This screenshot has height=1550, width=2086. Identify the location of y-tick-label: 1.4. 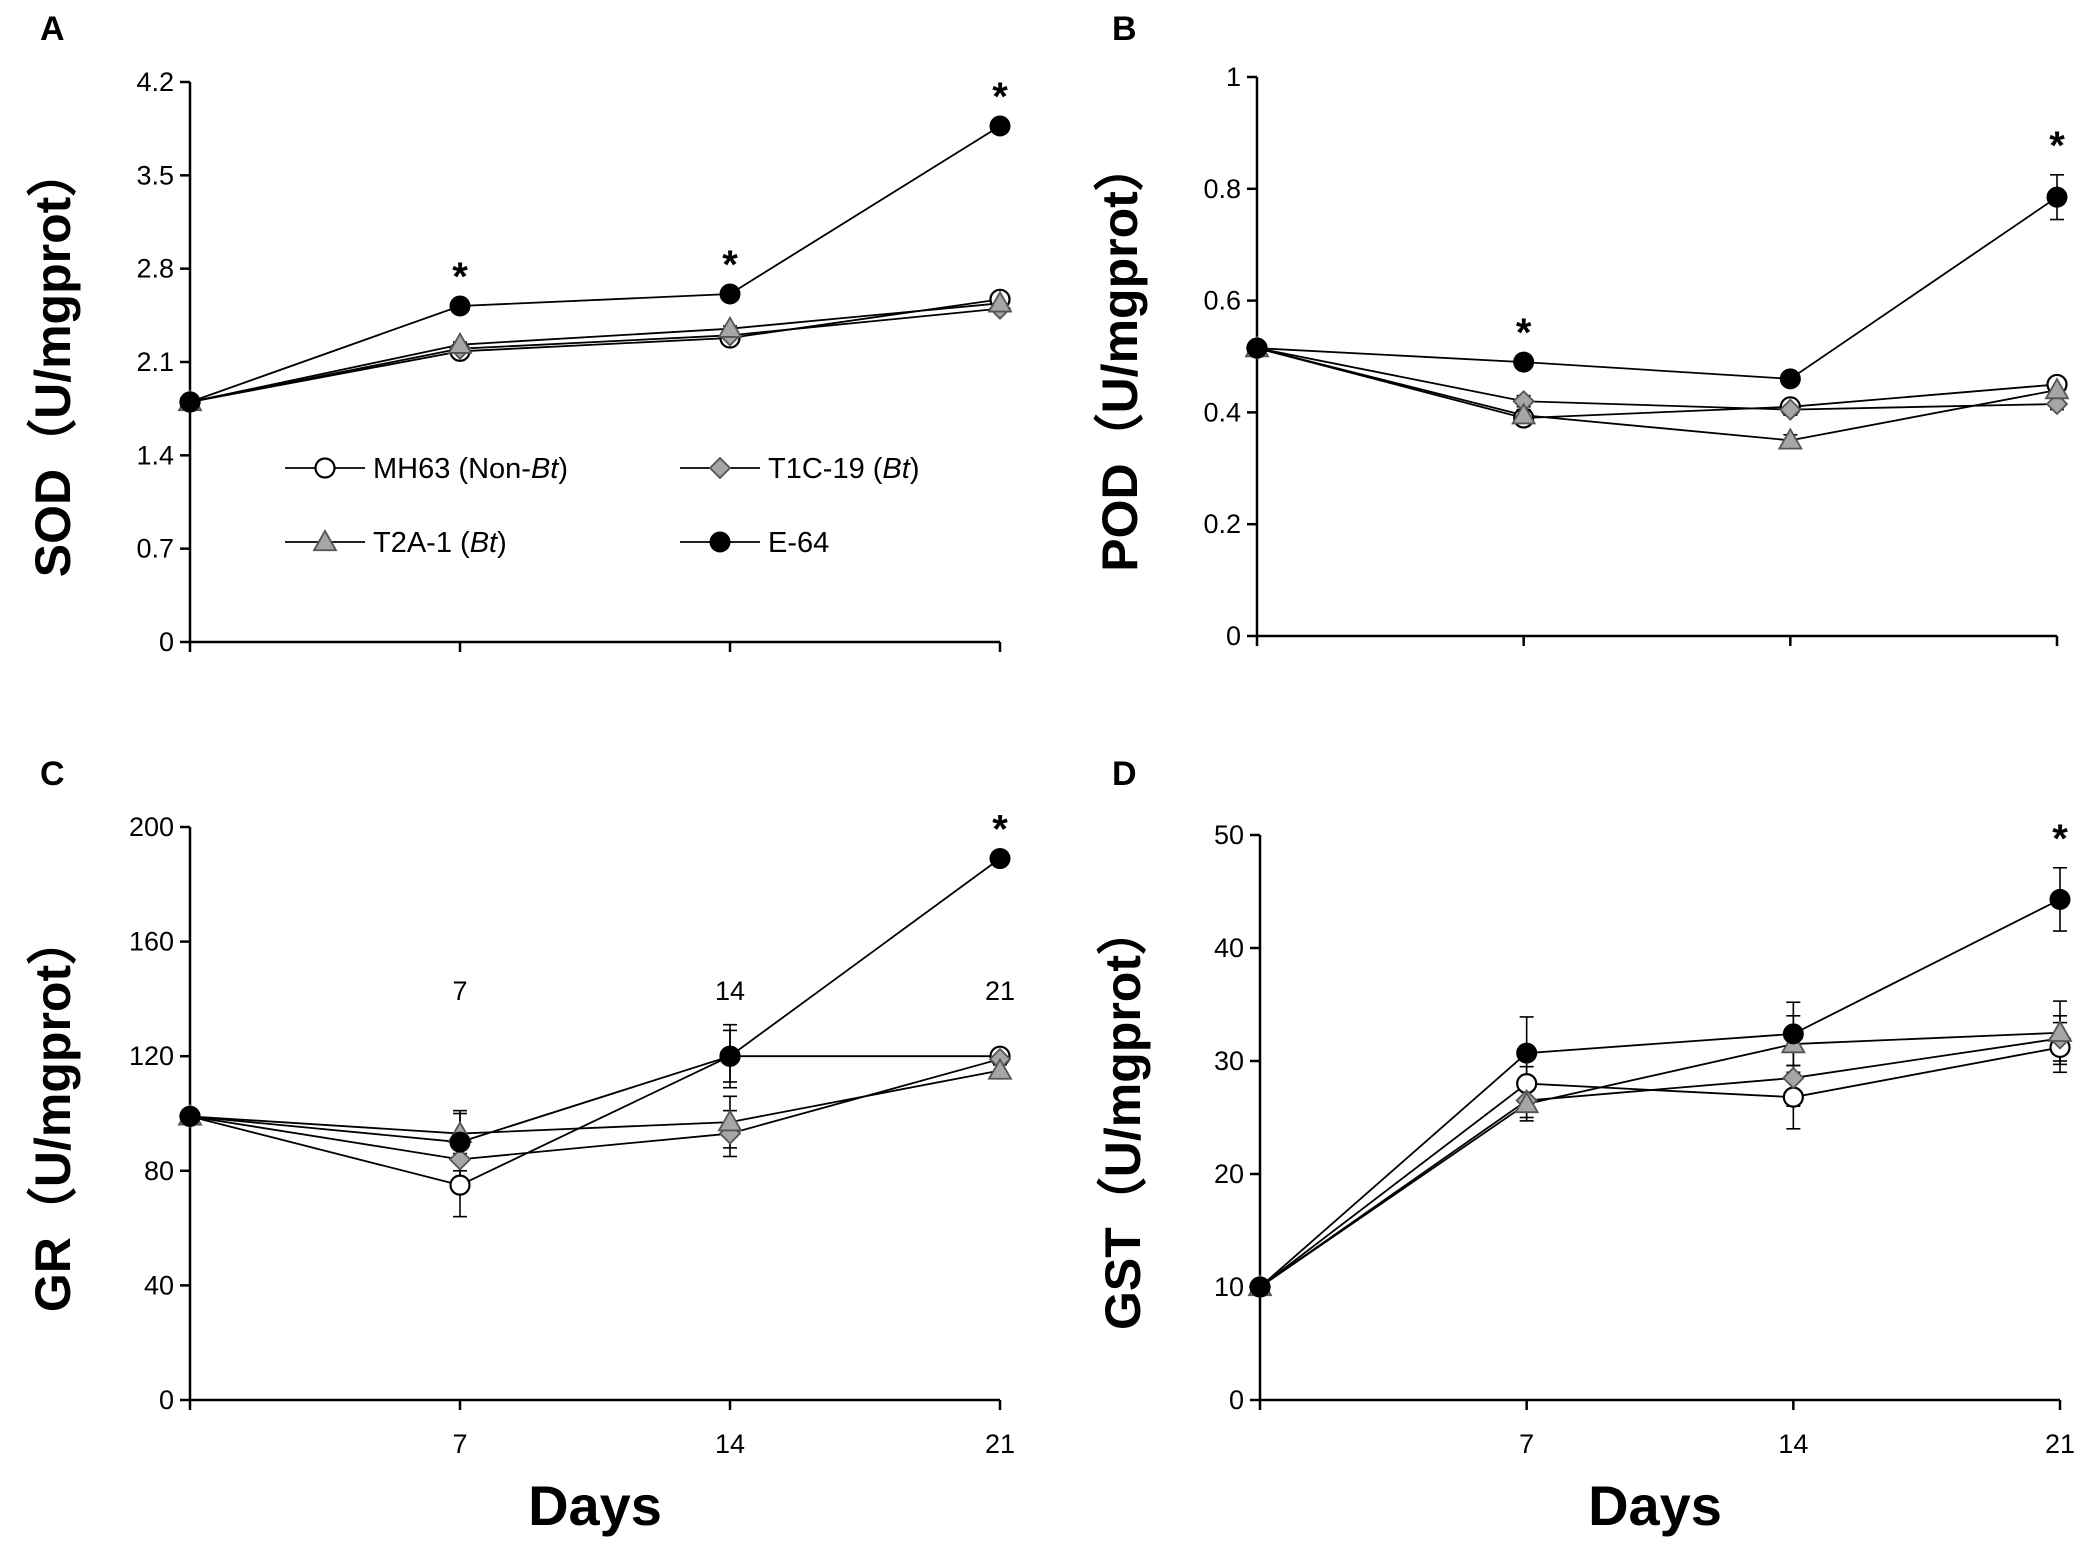
(155, 455).